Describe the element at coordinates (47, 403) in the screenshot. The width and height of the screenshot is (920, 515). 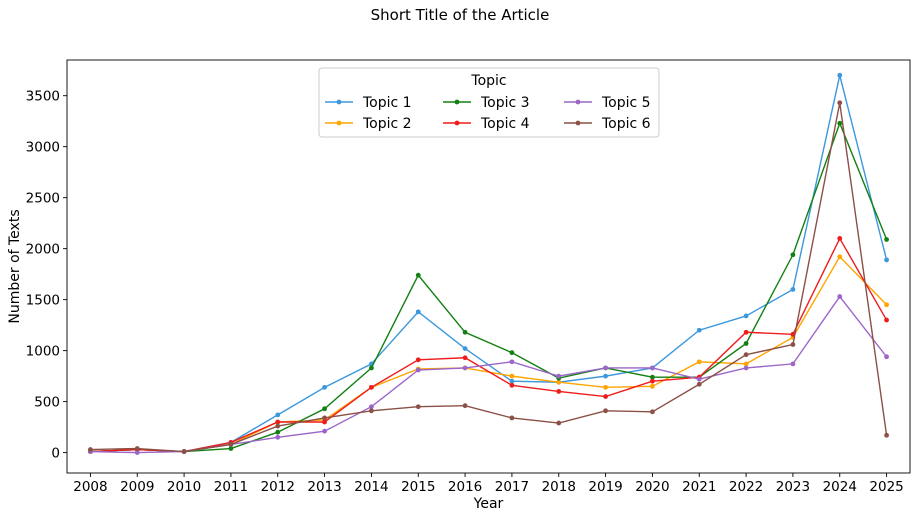
I see `y-tick-label: 500` at that location.